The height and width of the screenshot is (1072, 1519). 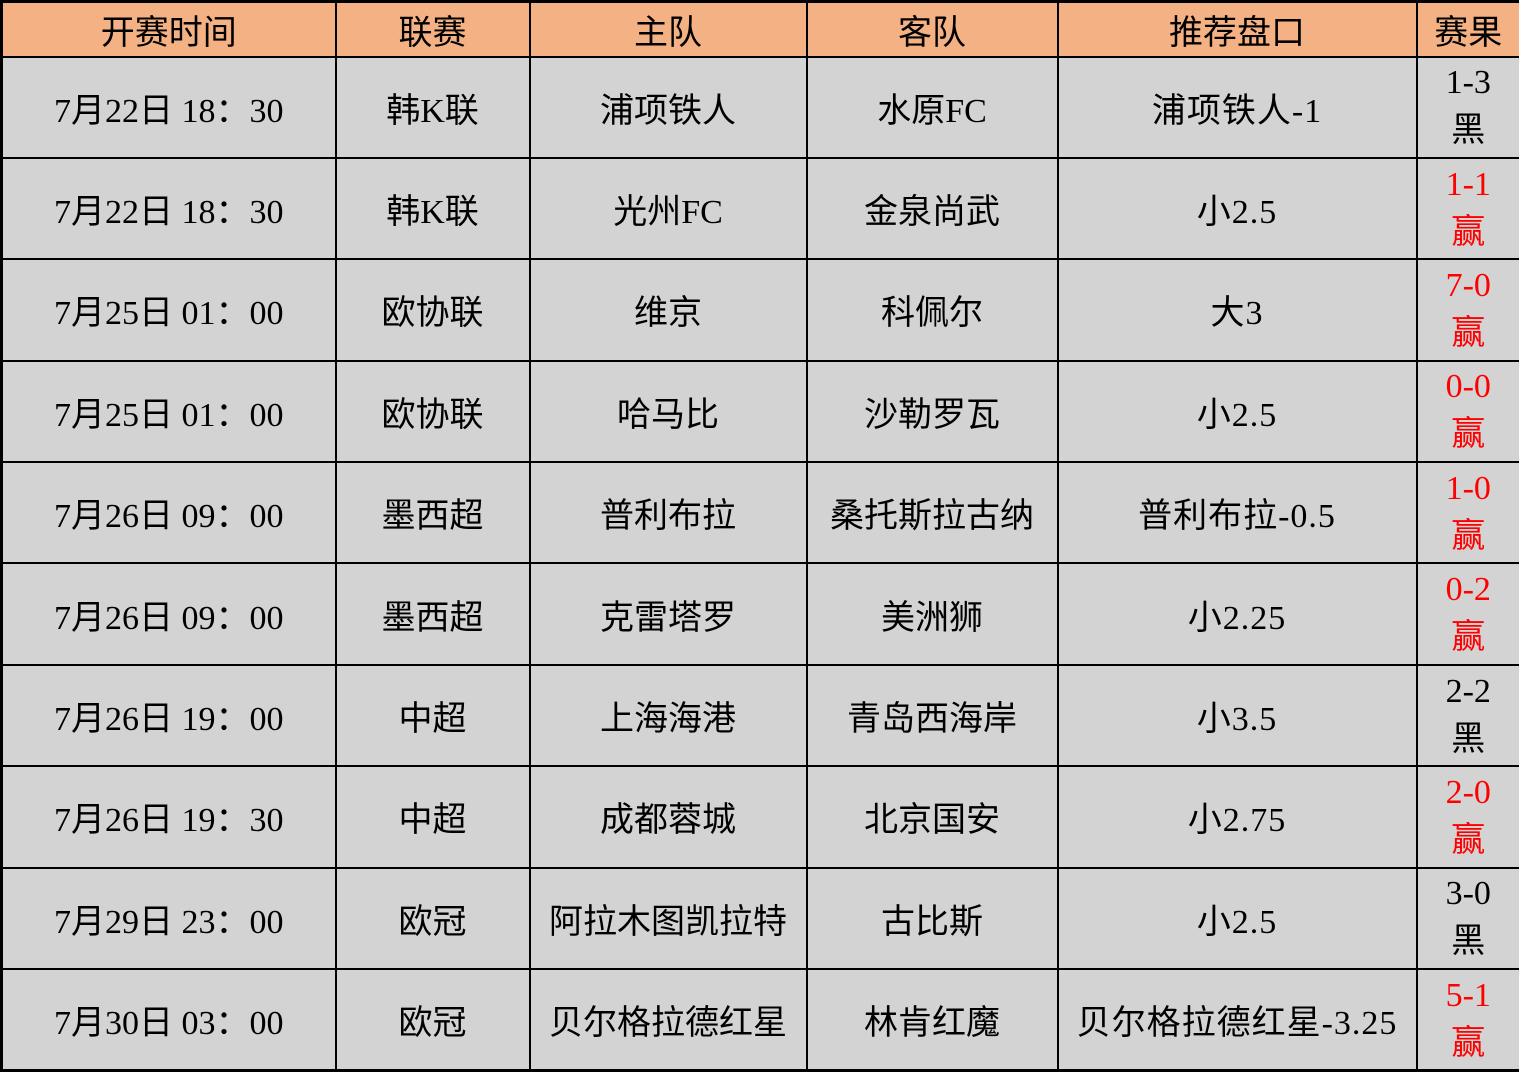 What do you see at coordinates (1237, 817) in the screenshot?
I see `match-handicap: 小2.75` at bounding box center [1237, 817].